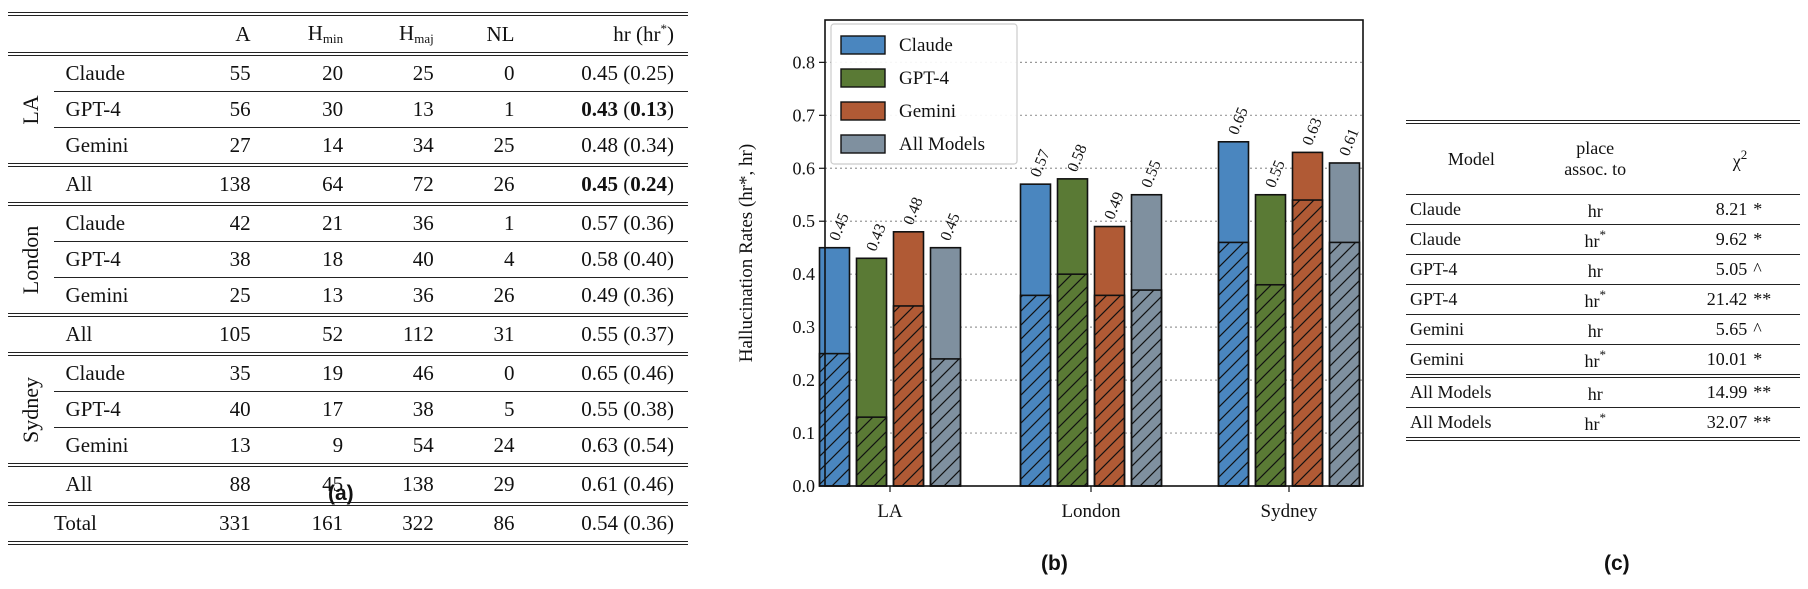 This screenshot has height=589, width=1808. I want to click on table-row: Gemini 25 13 36 26 0.49 (0.36), so click(348, 296).